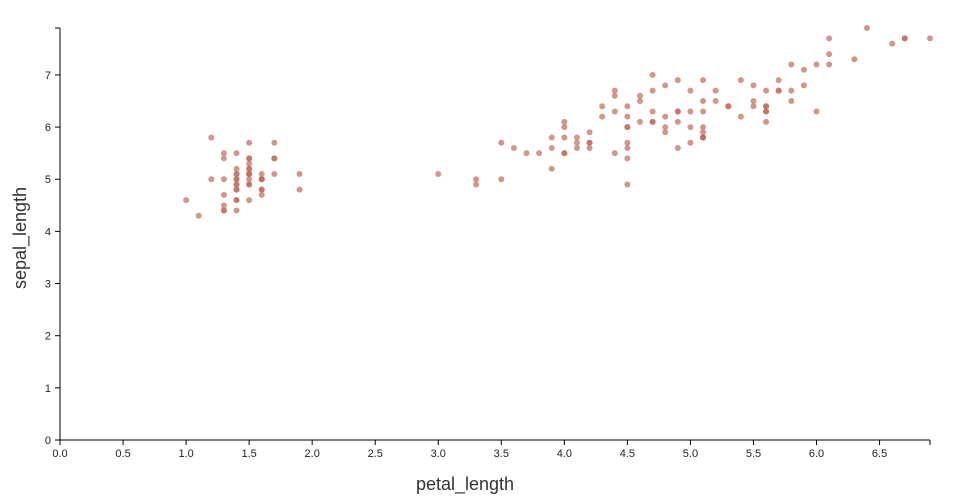 The width and height of the screenshot is (960, 500). What do you see at coordinates (879, 454) in the screenshot?
I see `x-tick-label: 6.5` at bounding box center [879, 454].